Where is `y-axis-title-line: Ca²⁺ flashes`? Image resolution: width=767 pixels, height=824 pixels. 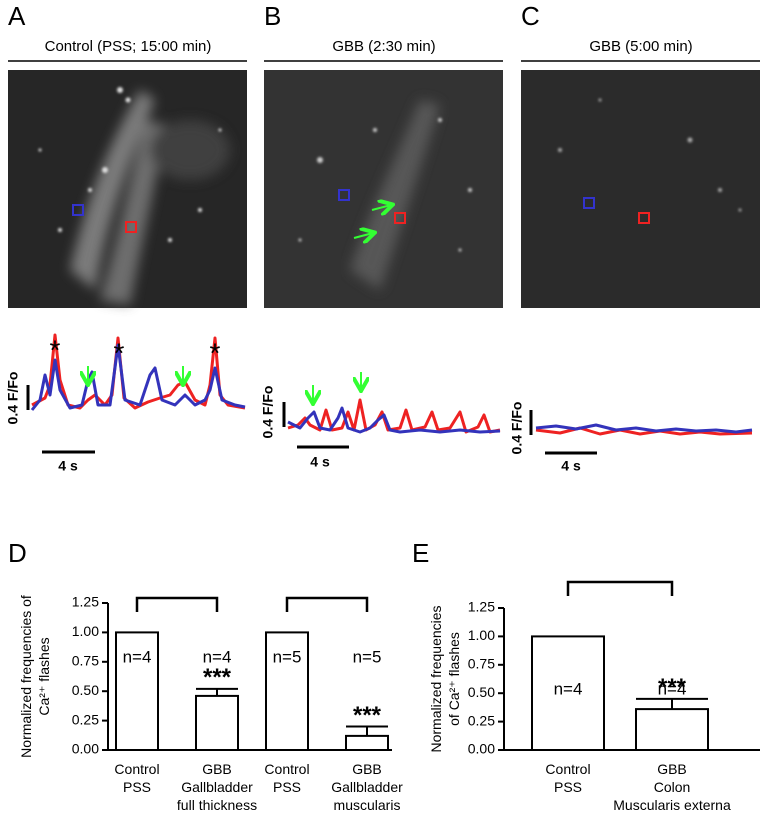
y-axis-title-line: Ca²⁺ flashes is located at coordinates (44, 676).